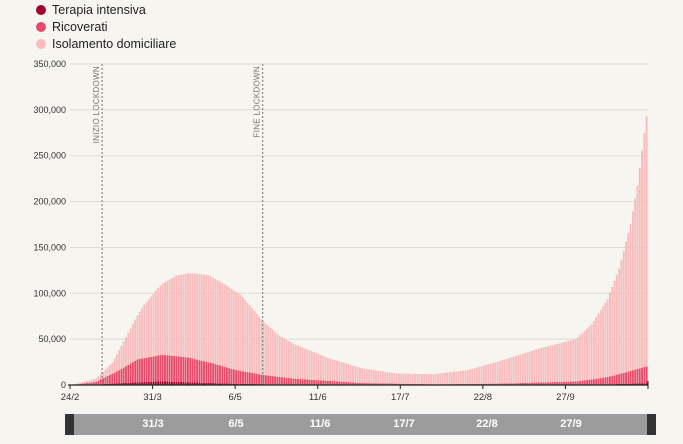  What do you see at coordinates (106, 9) in the screenshot?
I see `legend-item-terapia-intensiva: Terapia intensiva` at bounding box center [106, 9].